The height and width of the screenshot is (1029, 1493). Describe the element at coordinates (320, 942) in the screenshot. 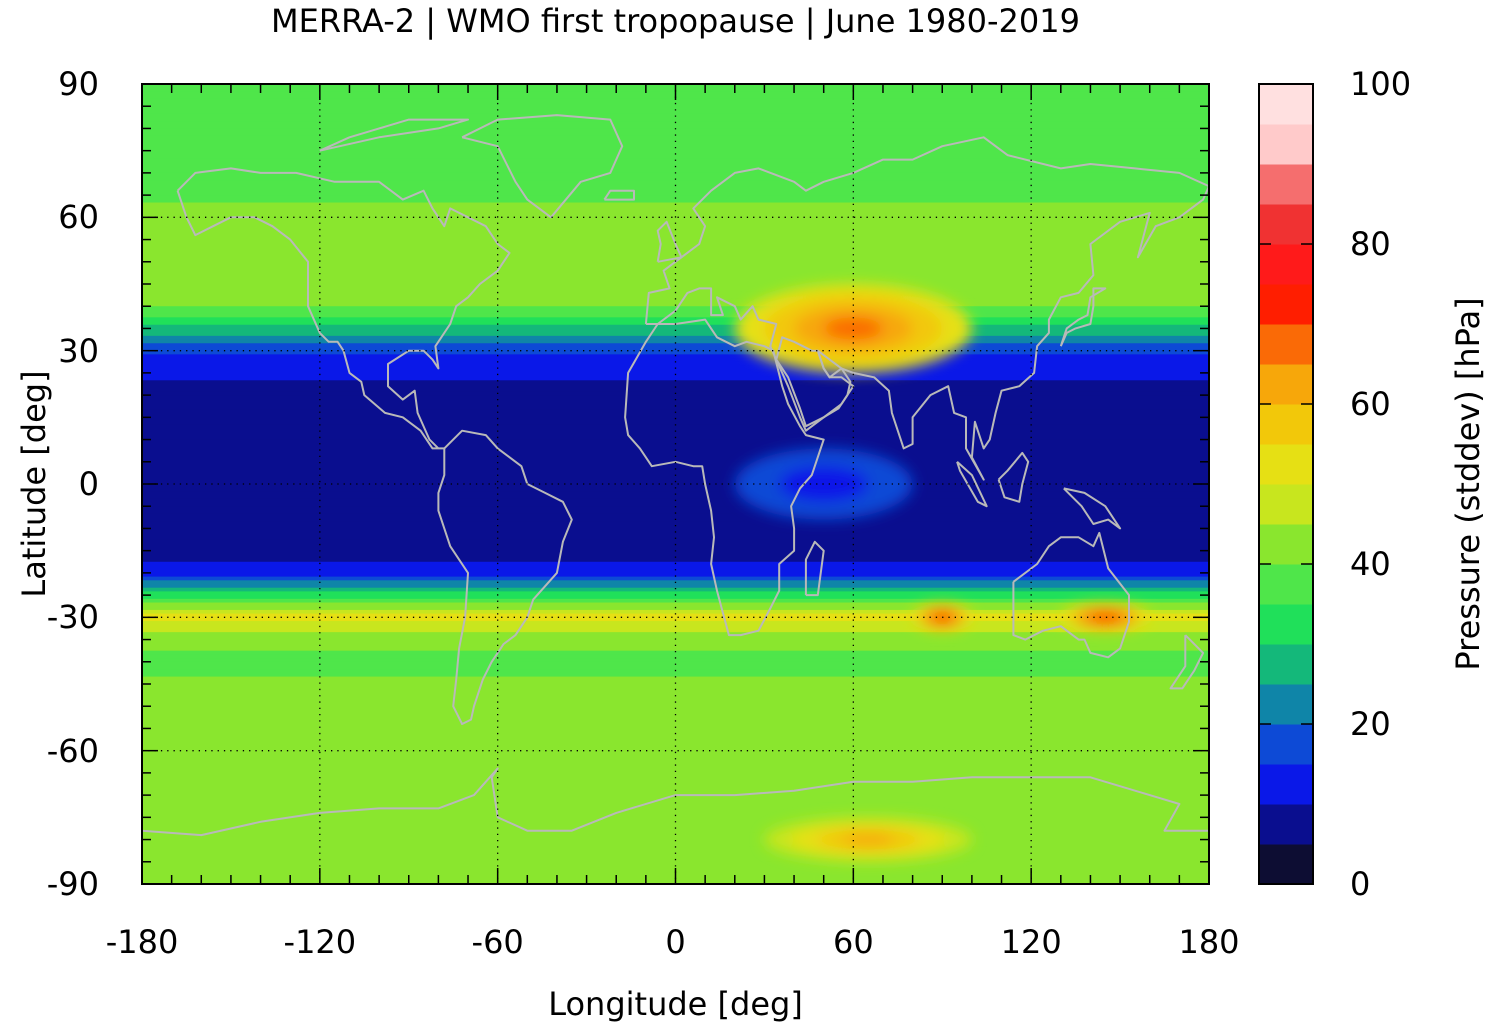

I see `x-tick-label: -120` at that location.